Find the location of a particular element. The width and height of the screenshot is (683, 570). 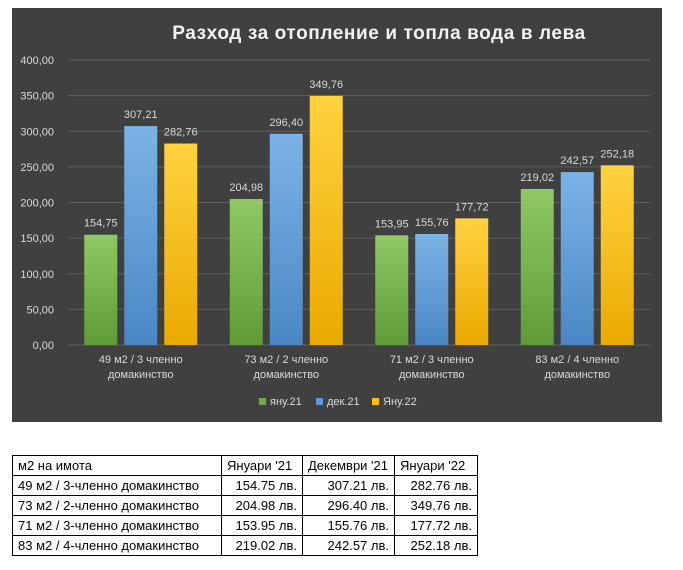

y-tick-label: 100,00 is located at coordinates (37, 275).